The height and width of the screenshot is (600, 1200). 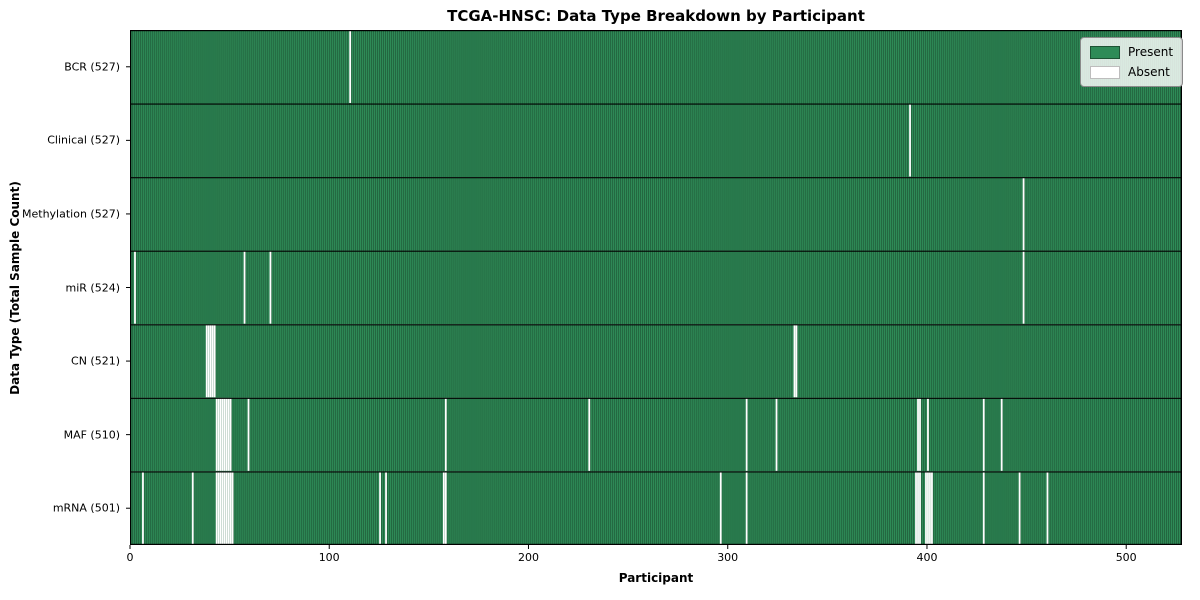 I want to click on legend-item-absent: Absent, so click(x=1131, y=72).